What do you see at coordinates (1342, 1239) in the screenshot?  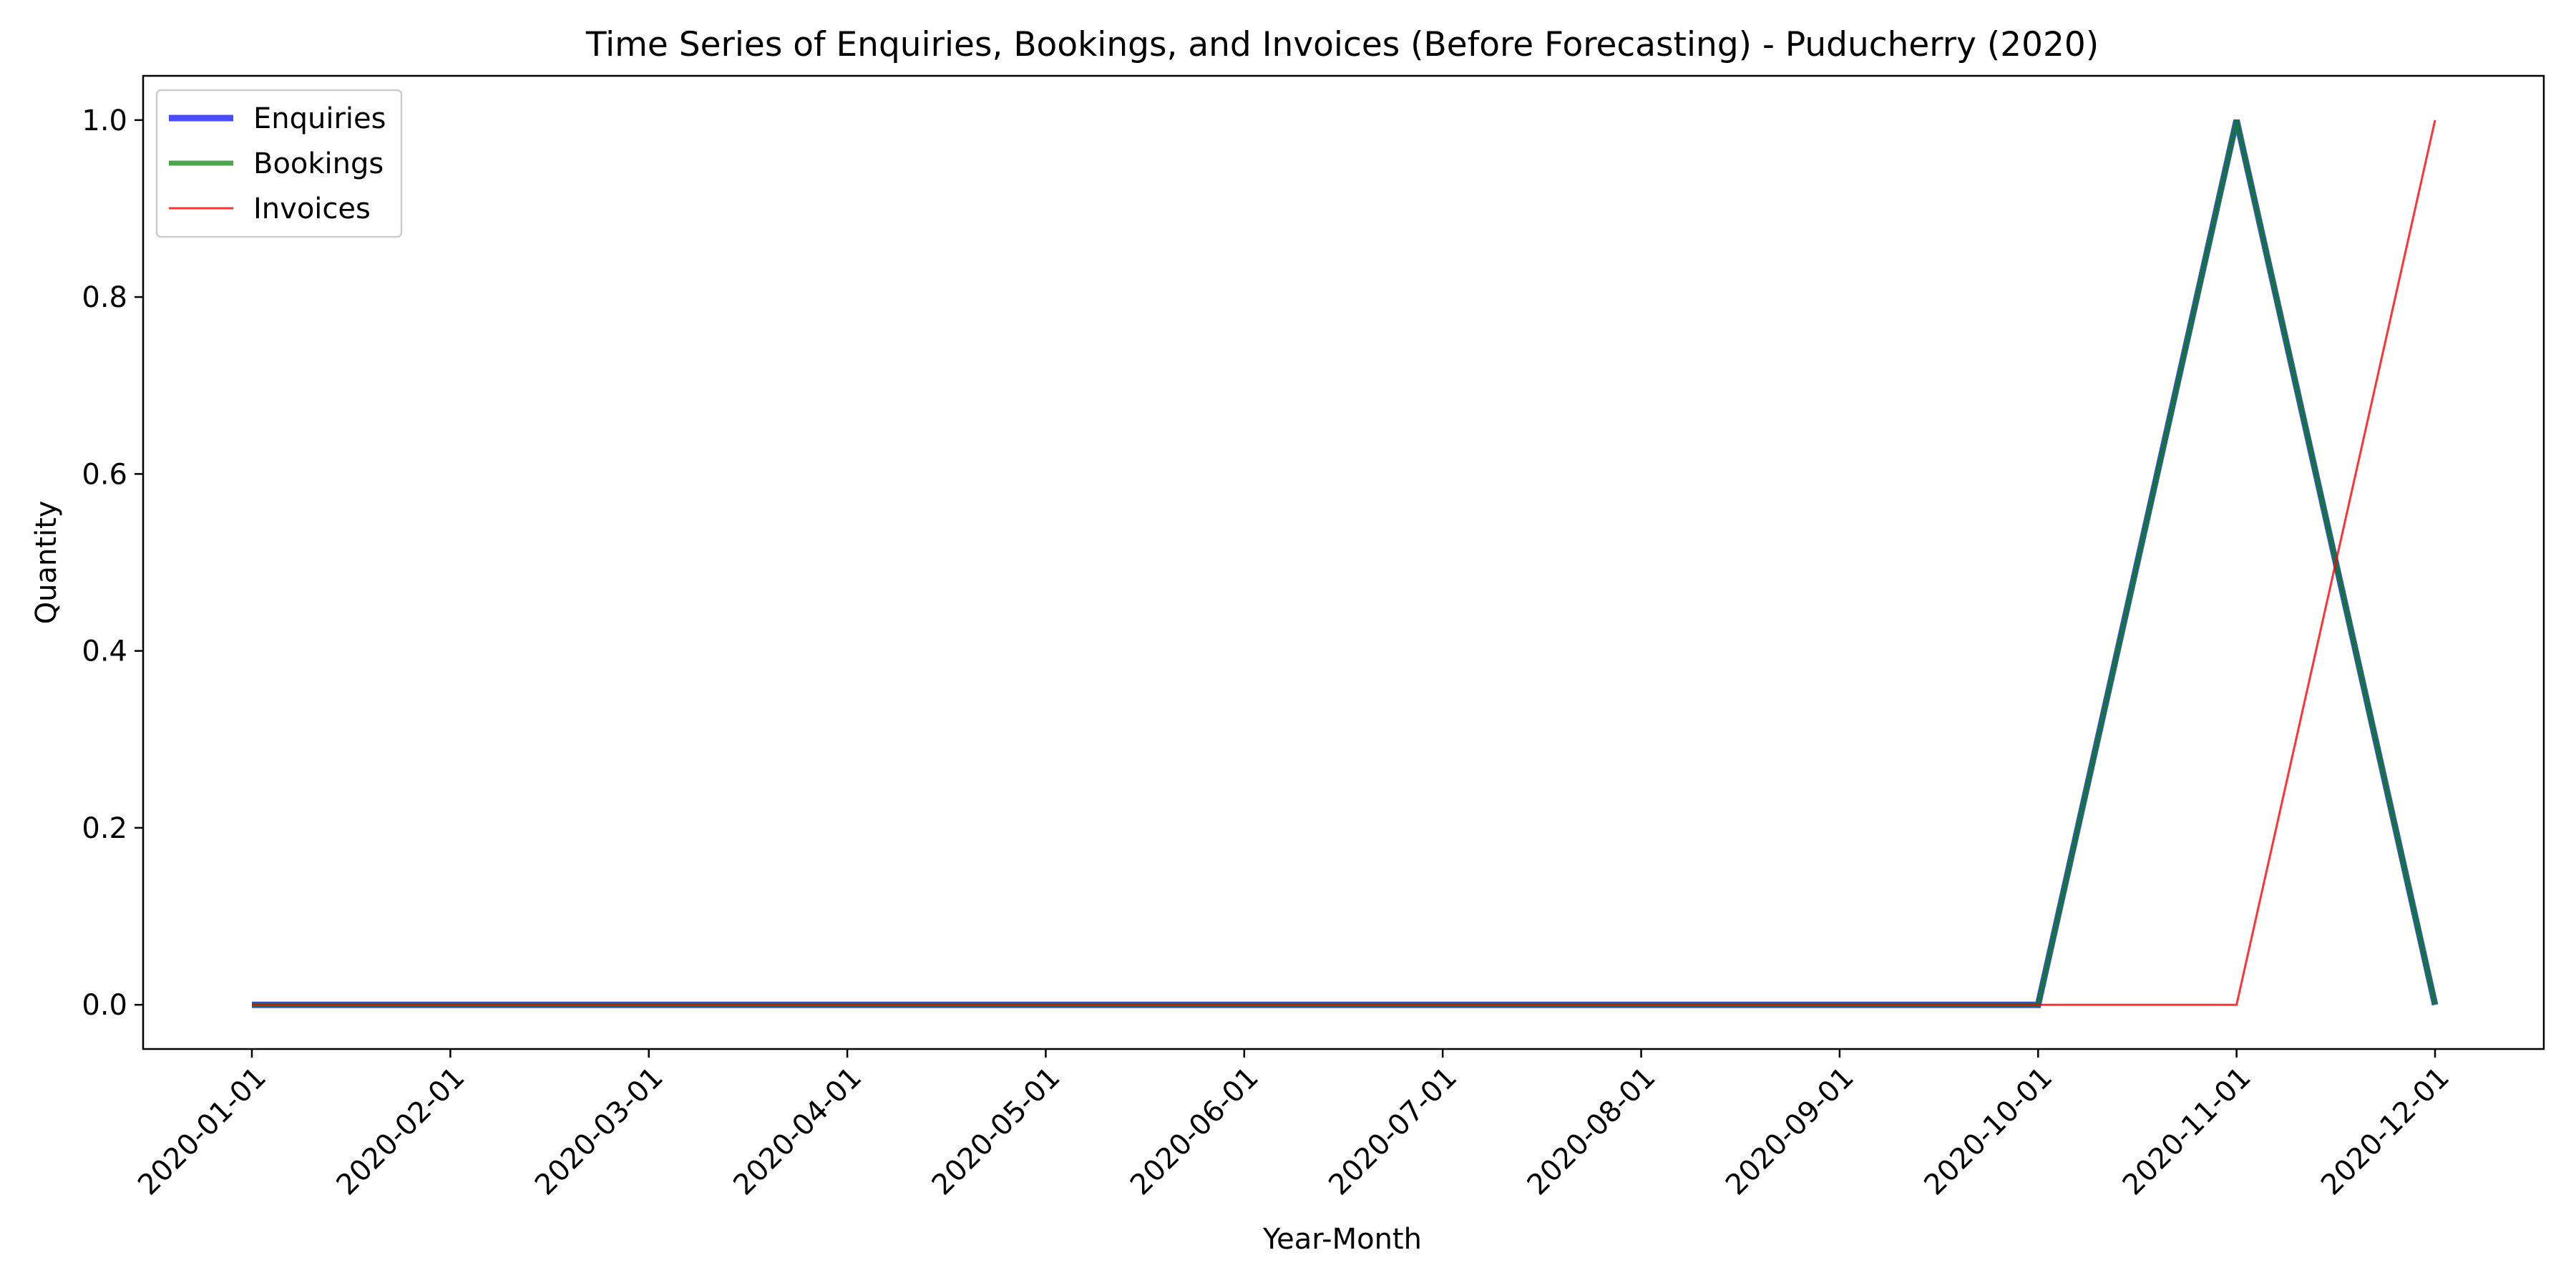 I see `x-axis-label: Year-Month` at bounding box center [1342, 1239].